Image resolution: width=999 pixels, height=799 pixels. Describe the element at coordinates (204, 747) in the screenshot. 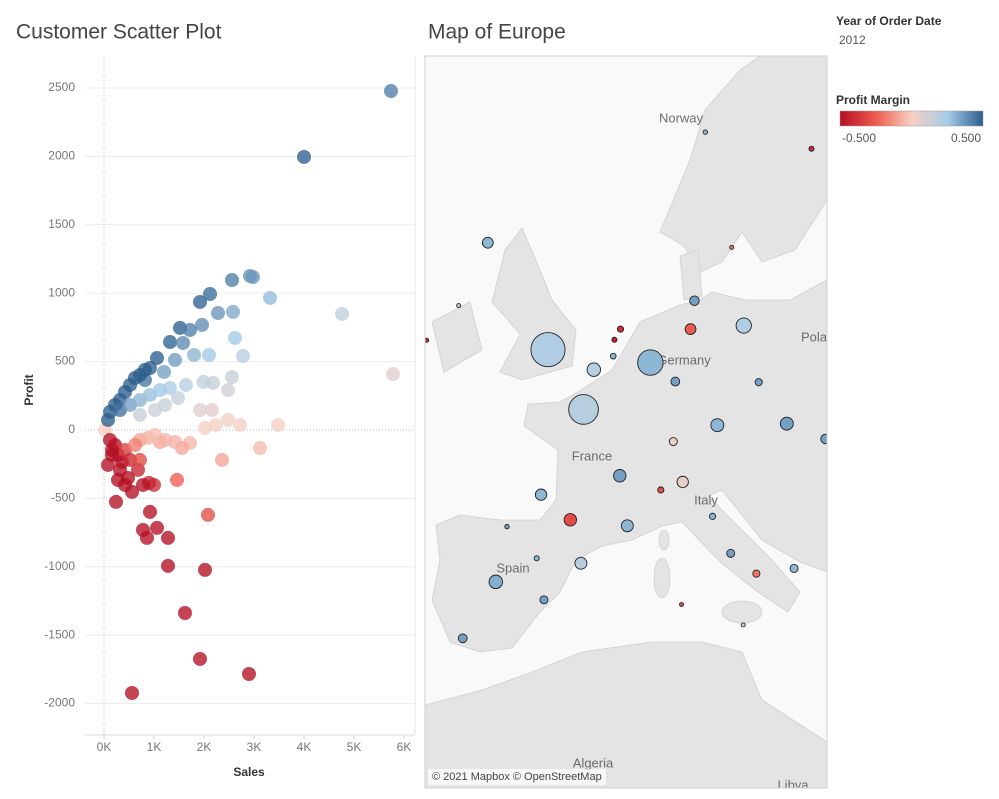

I see `x-tick-label: 2K` at that location.